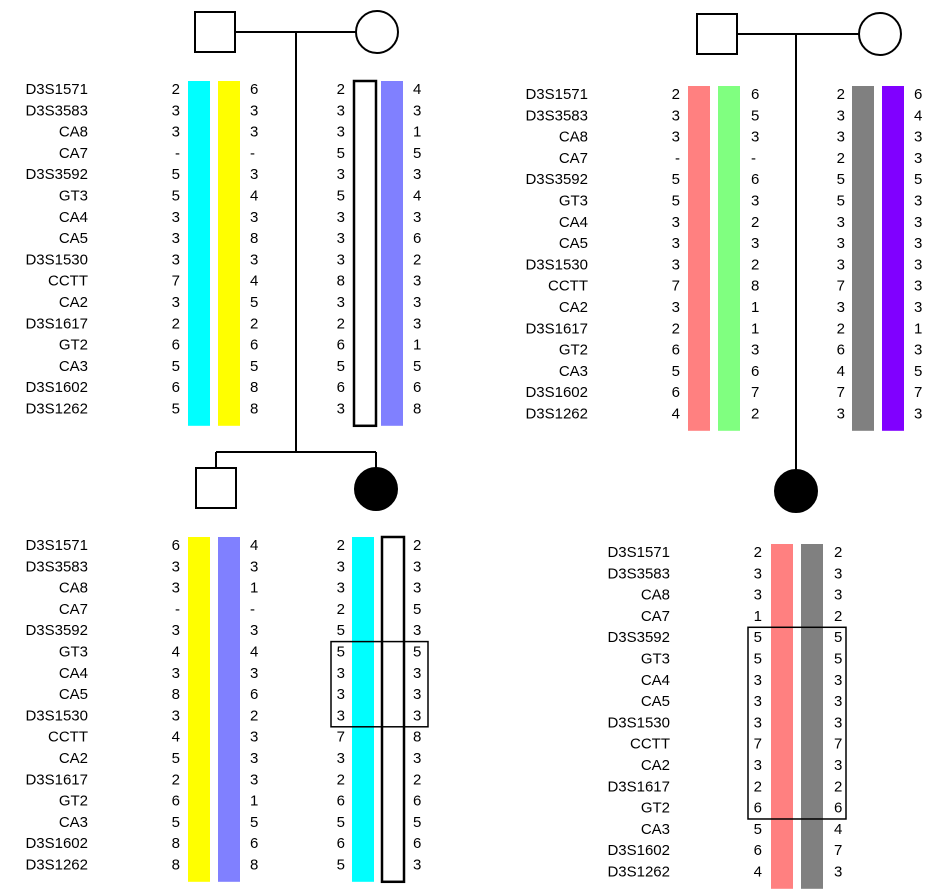  I want to click on family-1-son-symbol, so click(216, 488).